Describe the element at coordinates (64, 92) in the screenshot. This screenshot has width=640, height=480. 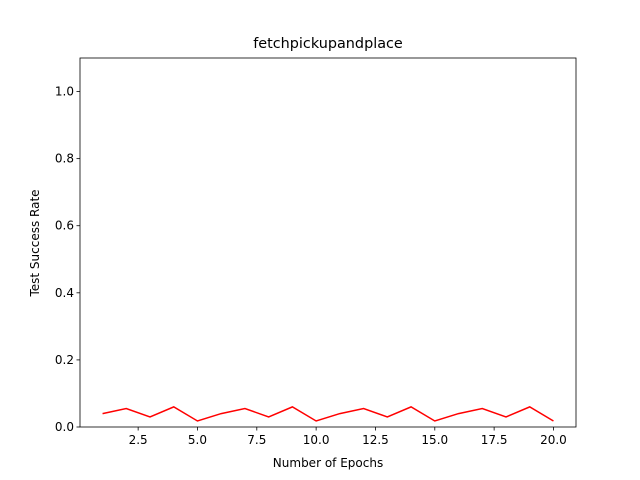
I see `y-tick-label: 1.0` at that location.